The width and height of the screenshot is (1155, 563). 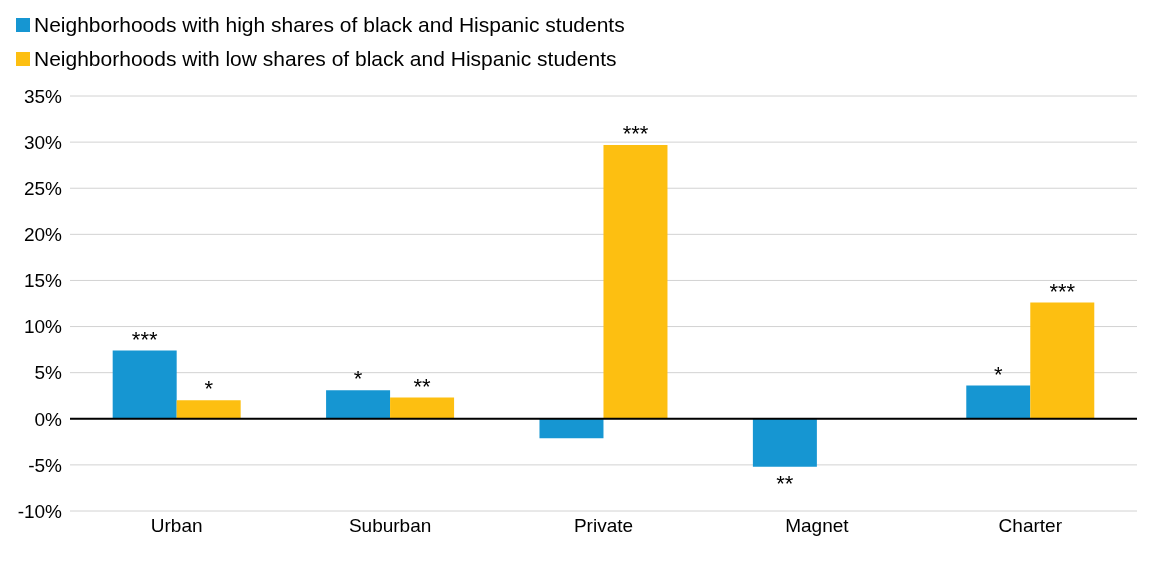 What do you see at coordinates (40, 511) in the screenshot?
I see `y-tick-label: -10%` at bounding box center [40, 511].